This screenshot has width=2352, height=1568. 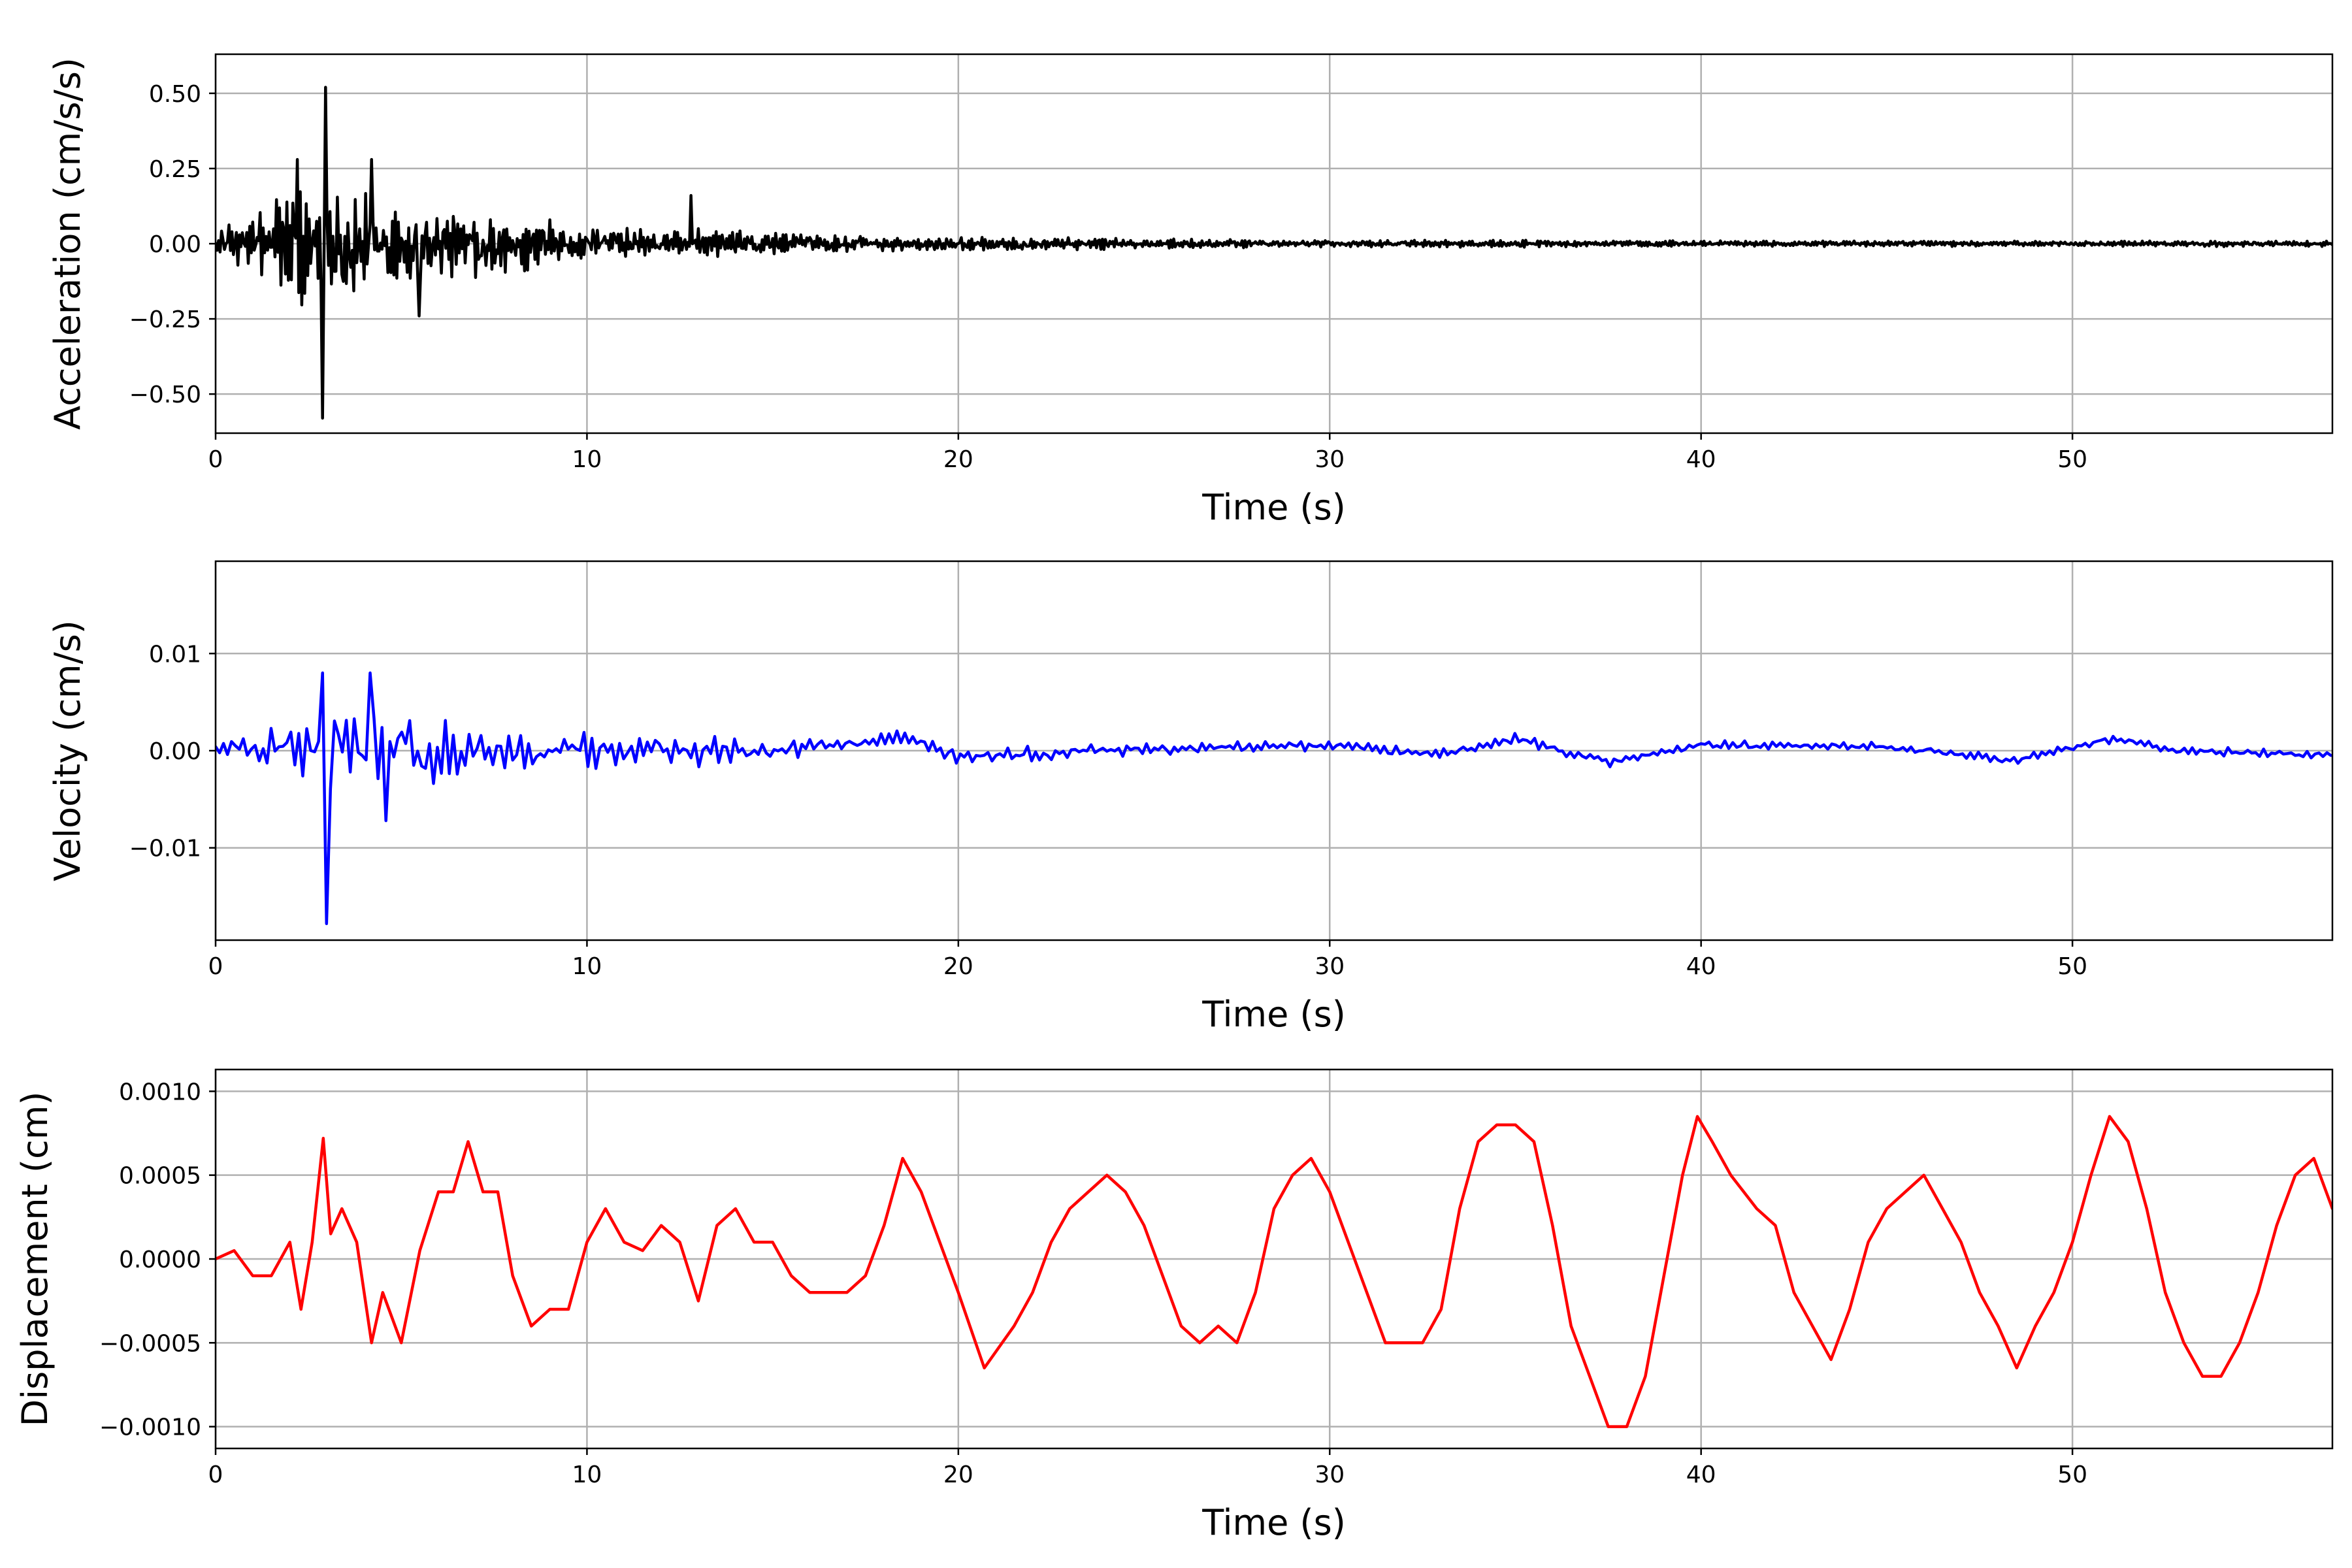 I want to click on displacement-y-axis-label: Displacement (cm), so click(x=35, y=1259).